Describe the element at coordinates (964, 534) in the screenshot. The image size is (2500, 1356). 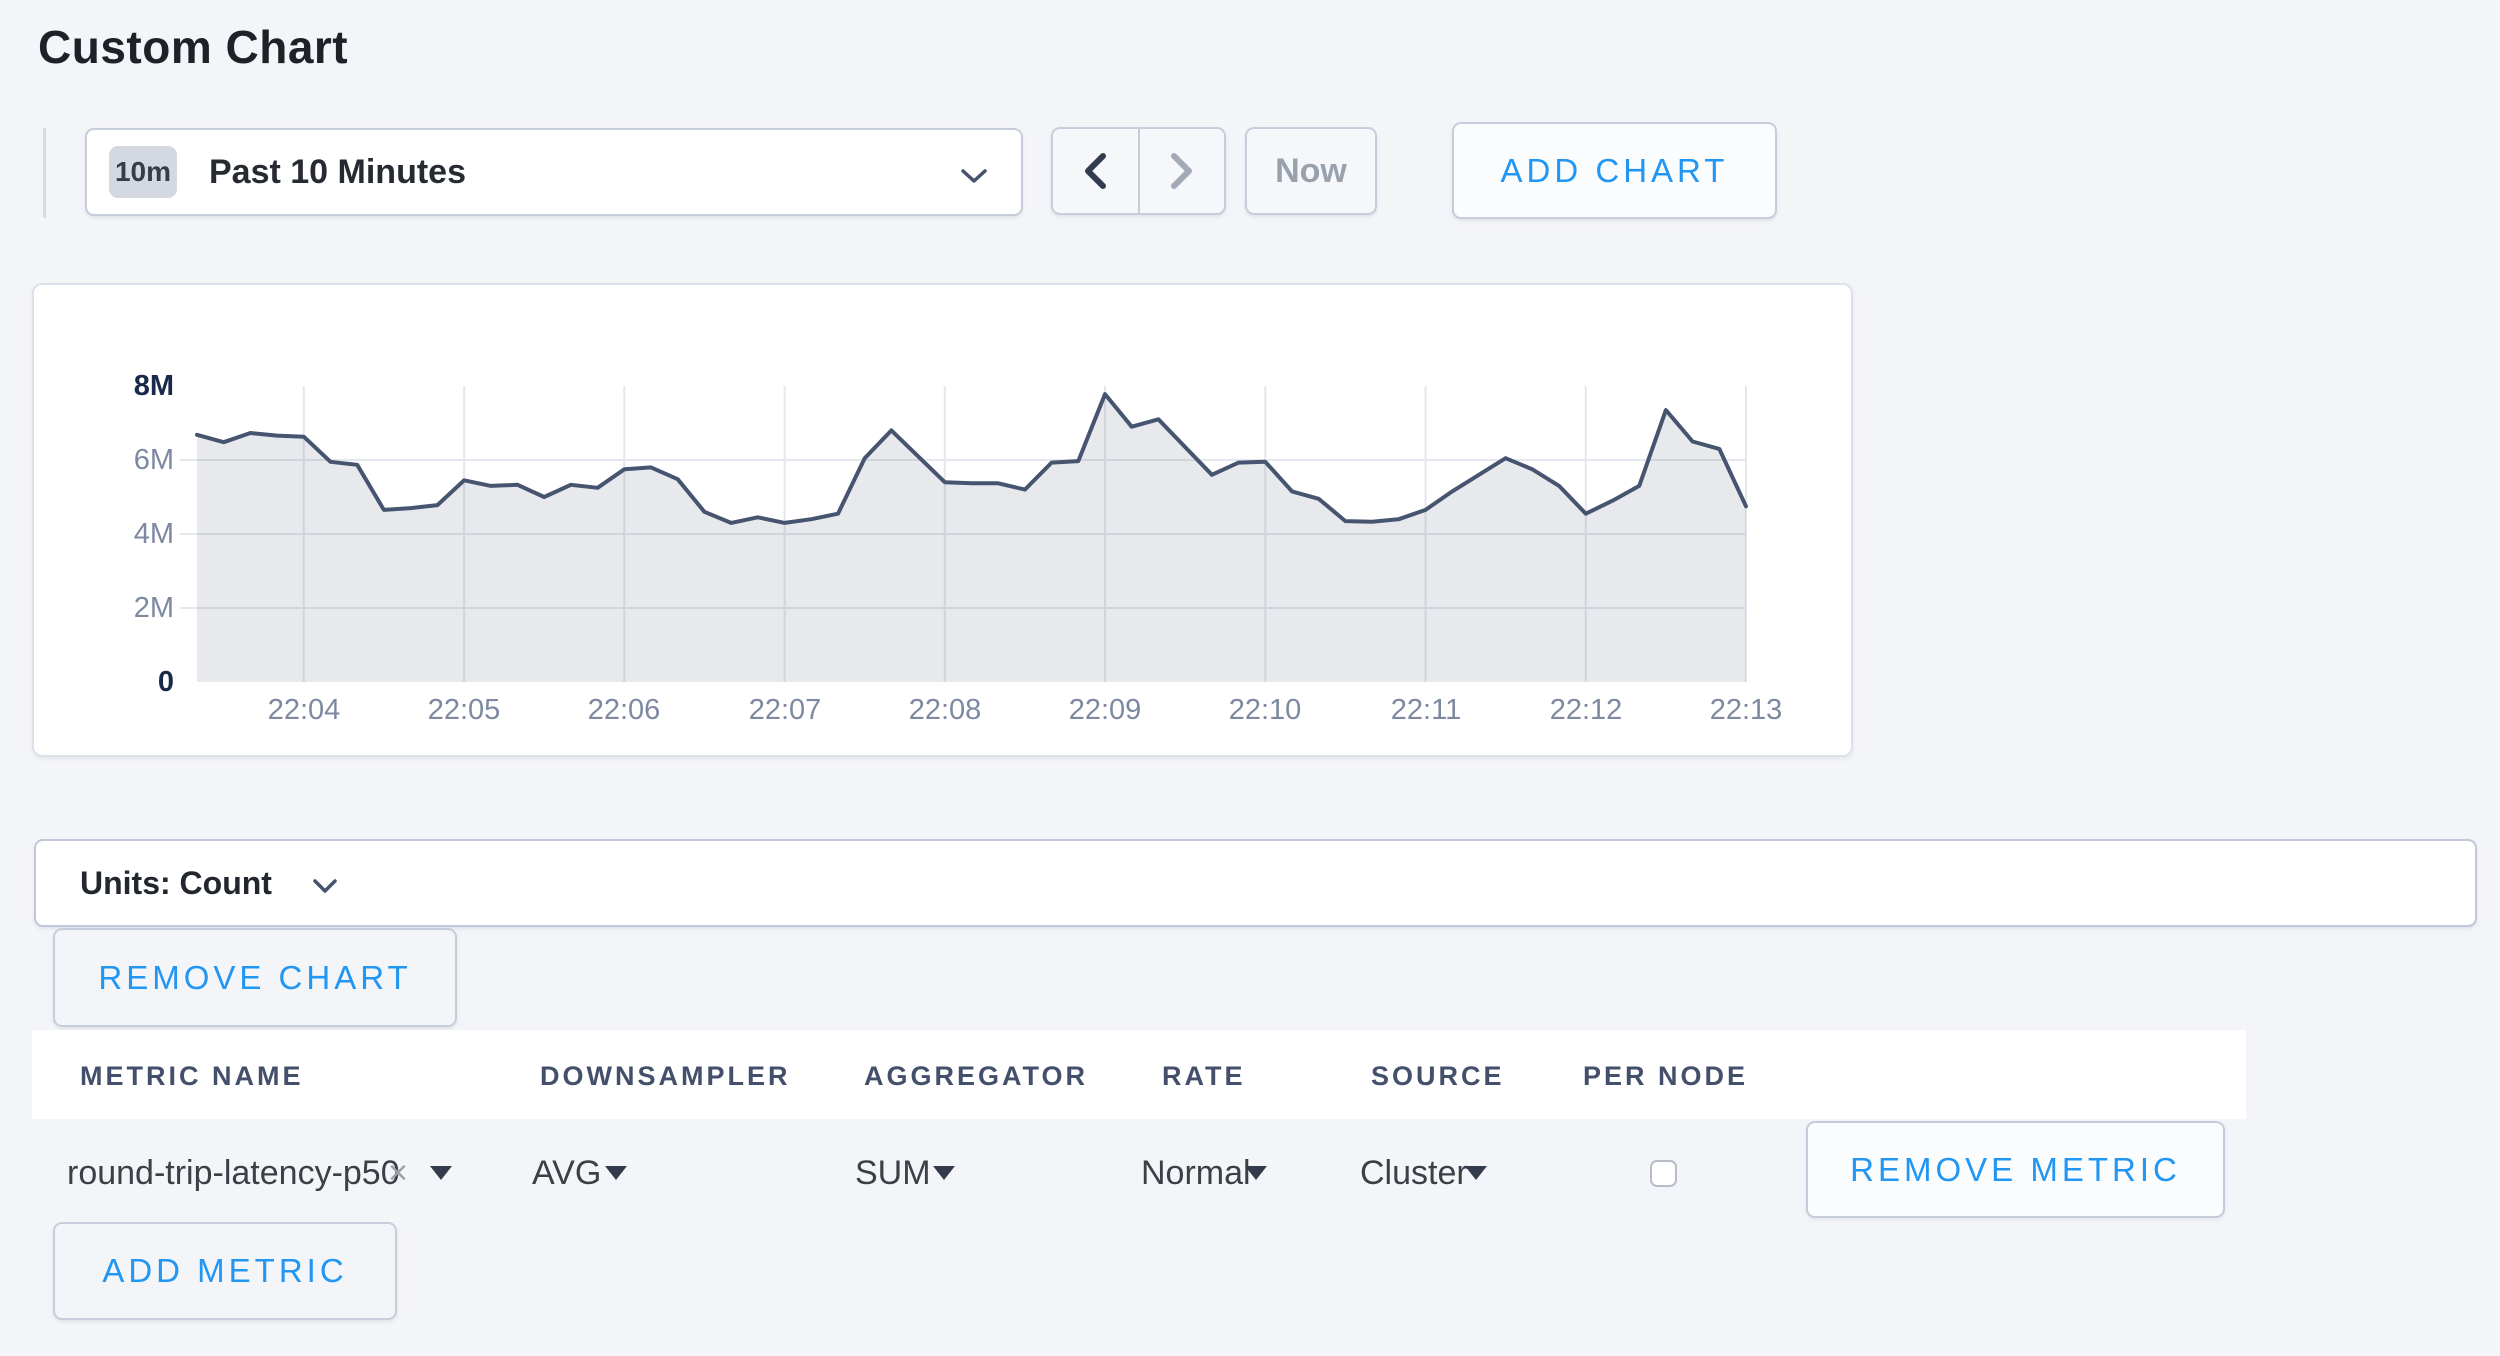
I see `chart-canvas` at that location.